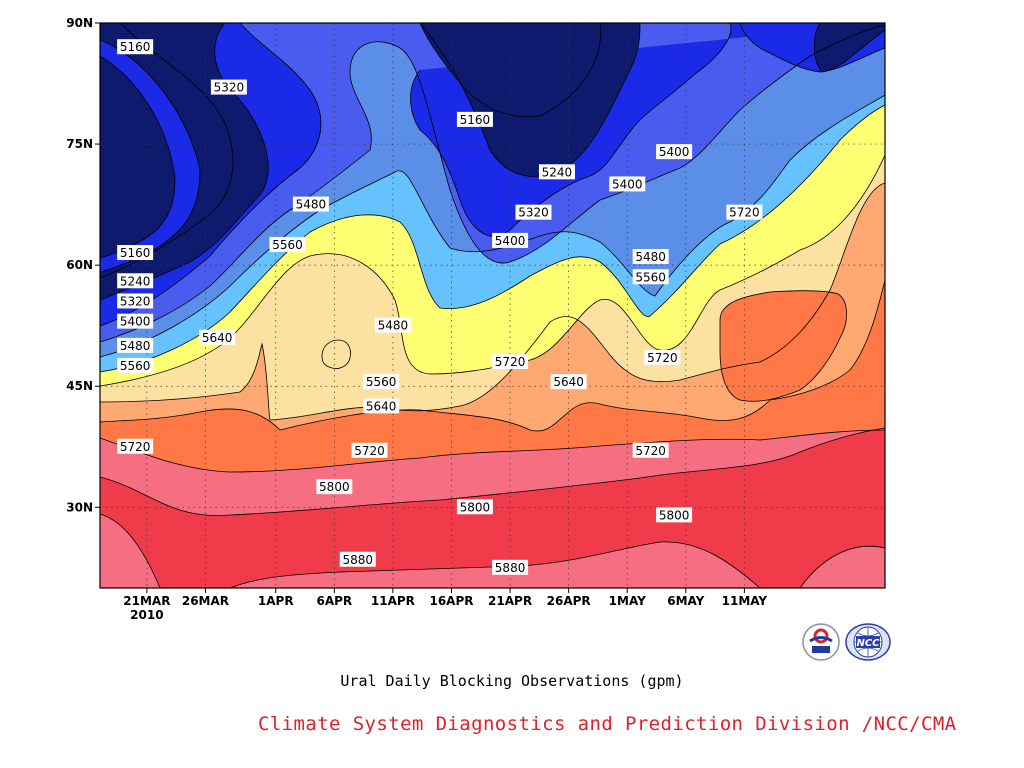  Describe the element at coordinates (146, 601) in the screenshot. I see `x-tick-label: 21MAR` at that location.